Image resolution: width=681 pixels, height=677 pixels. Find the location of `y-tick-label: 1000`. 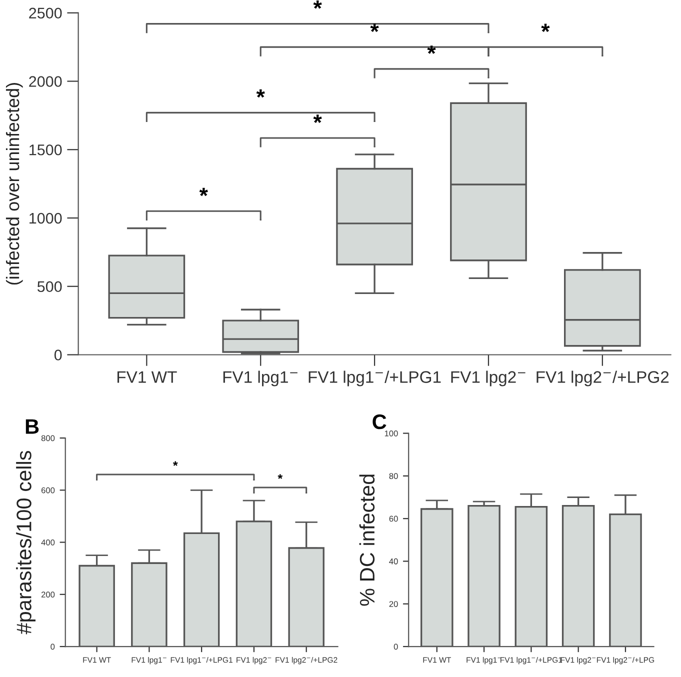

y-tick-label: 1000 is located at coordinates (46, 218).